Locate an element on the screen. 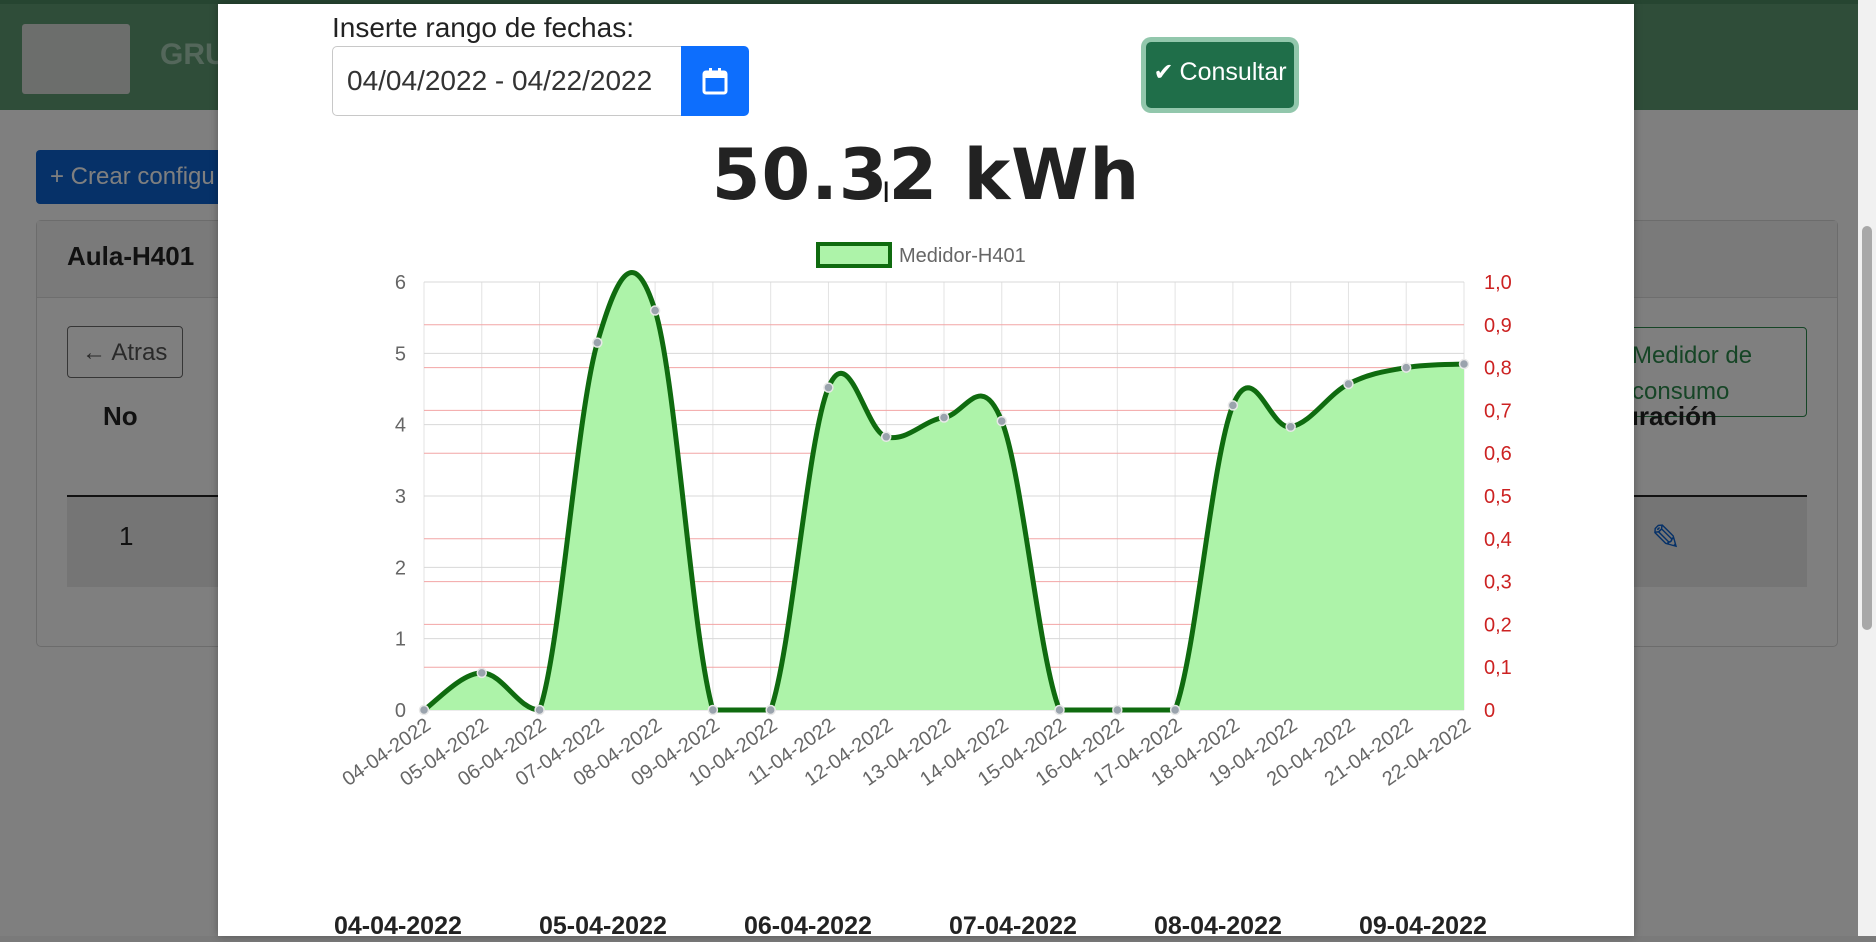 This screenshot has height=942, width=1876. y2-tick-label: 0,7 is located at coordinates (1498, 411).